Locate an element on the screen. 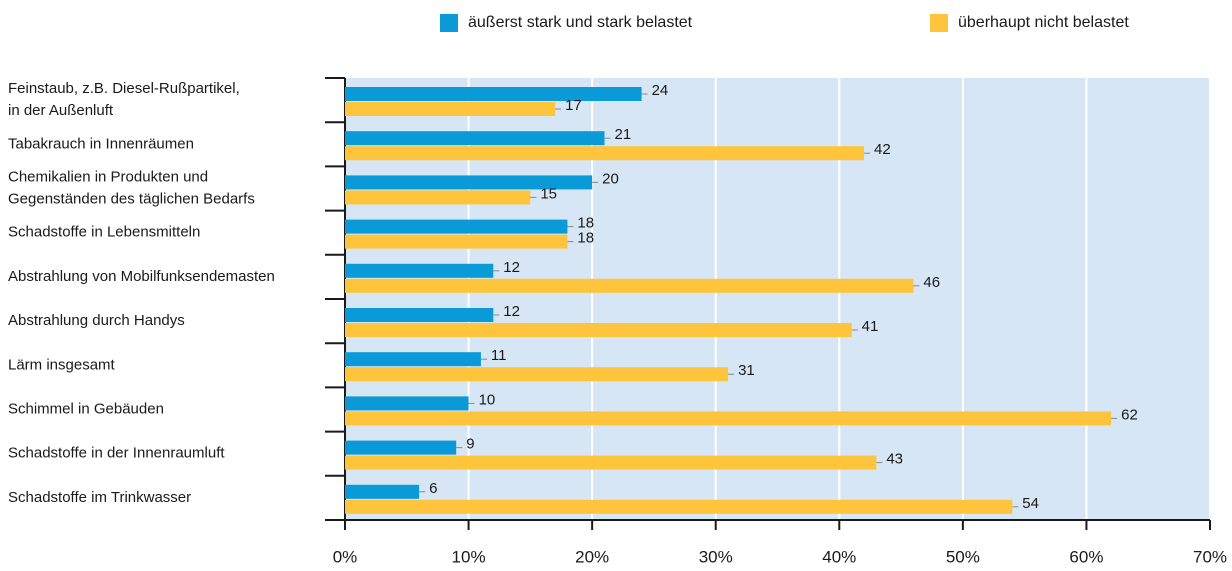 This screenshot has width=1232, height=571. value-label: 15 is located at coordinates (548, 193).